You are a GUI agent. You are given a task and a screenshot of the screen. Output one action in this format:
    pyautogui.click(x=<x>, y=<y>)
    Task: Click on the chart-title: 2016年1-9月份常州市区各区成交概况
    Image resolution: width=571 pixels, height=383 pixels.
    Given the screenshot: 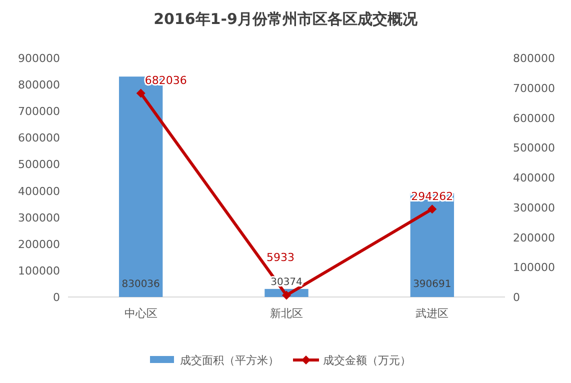 What is the action you would take?
    pyautogui.click(x=286, y=19)
    